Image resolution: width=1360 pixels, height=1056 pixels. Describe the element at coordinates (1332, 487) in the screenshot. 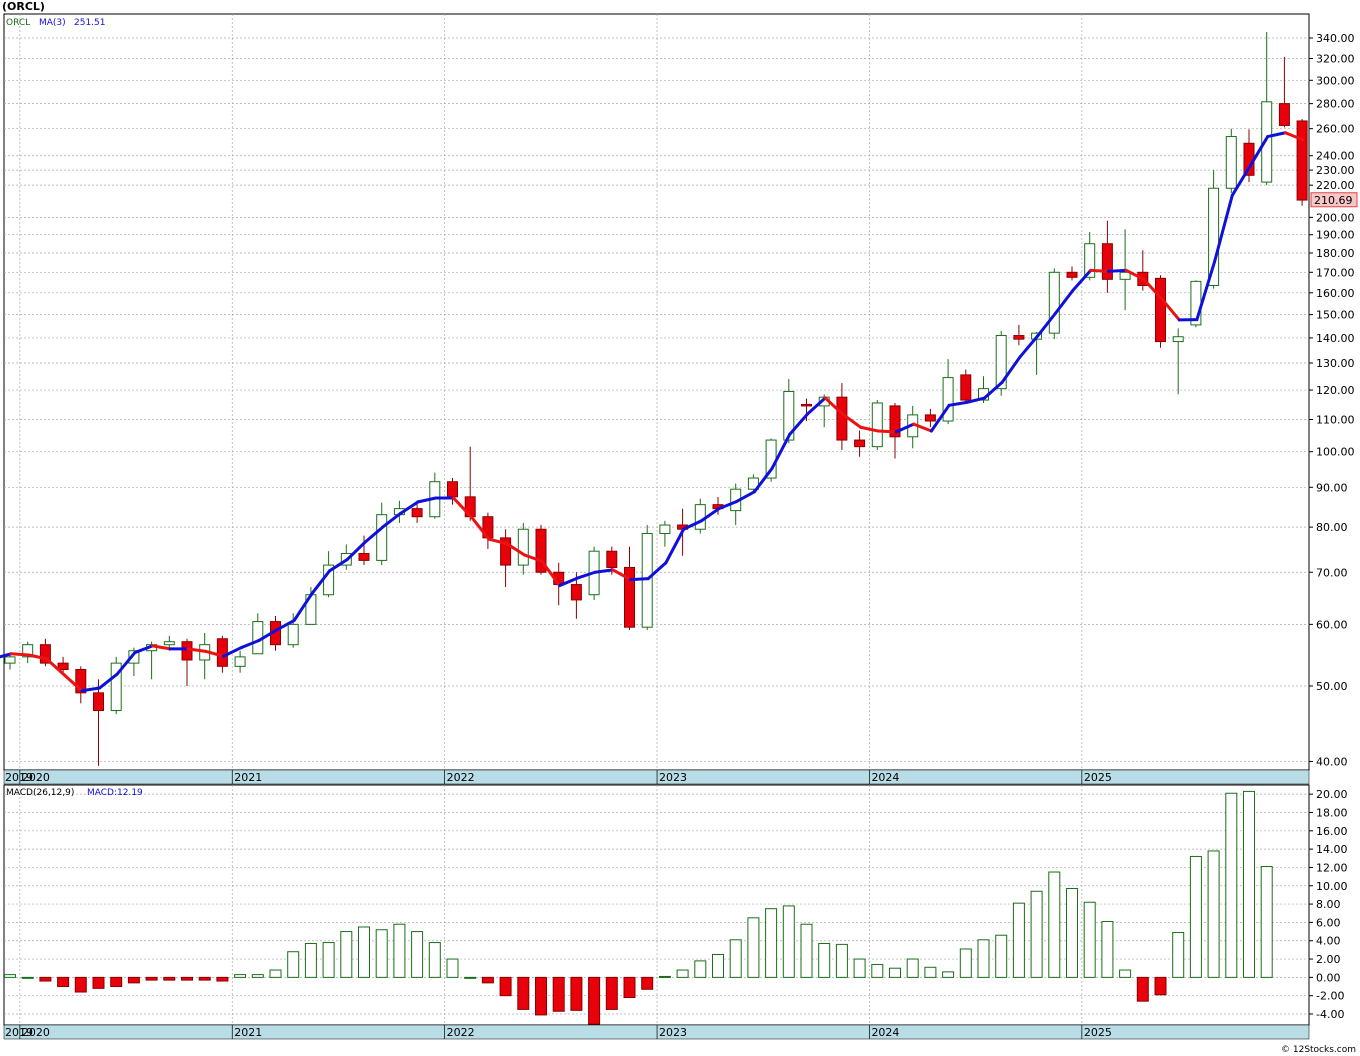

I see `price-tick-label: 90.00` at that location.